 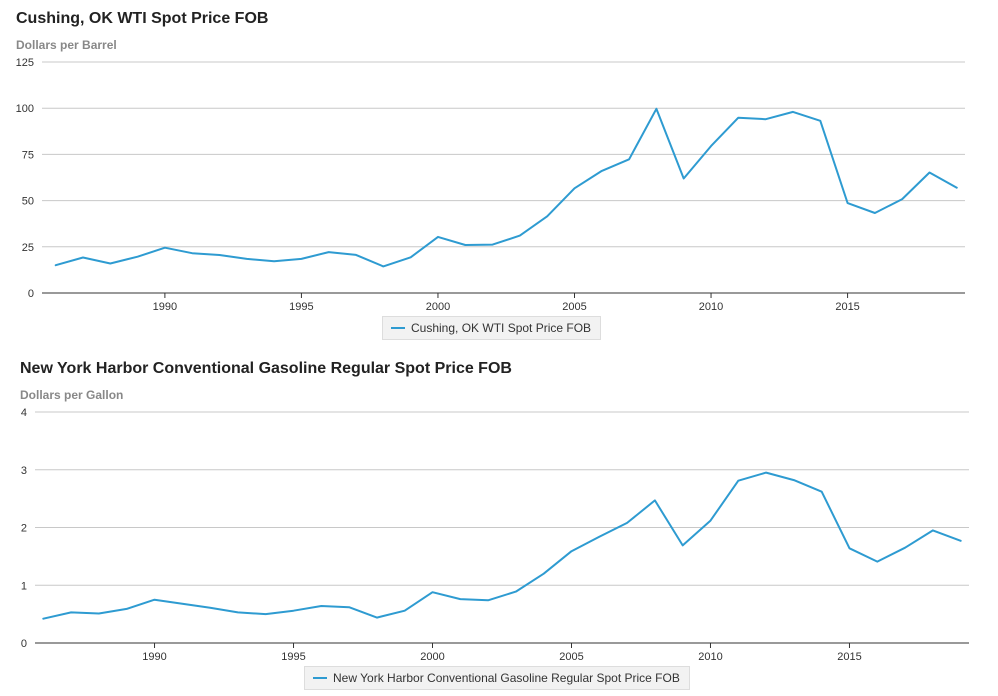 I want to click on chart-legend: Cushing, OK WTI Spot Price FOB, so click(x=492, y=328).